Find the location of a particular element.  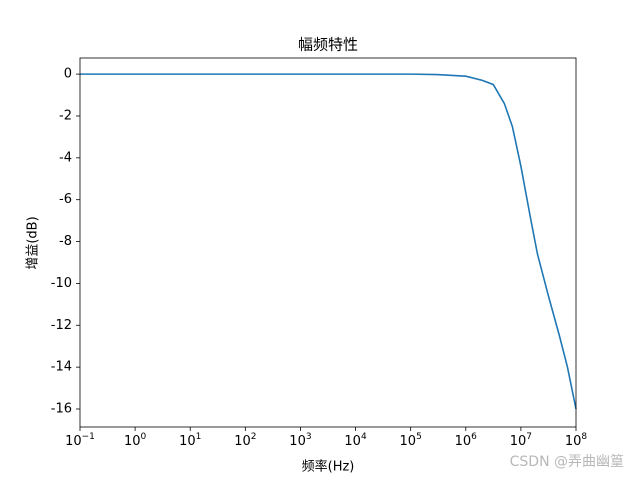

x-tick-label: 10⁸ is located at coordinates (576, 440).